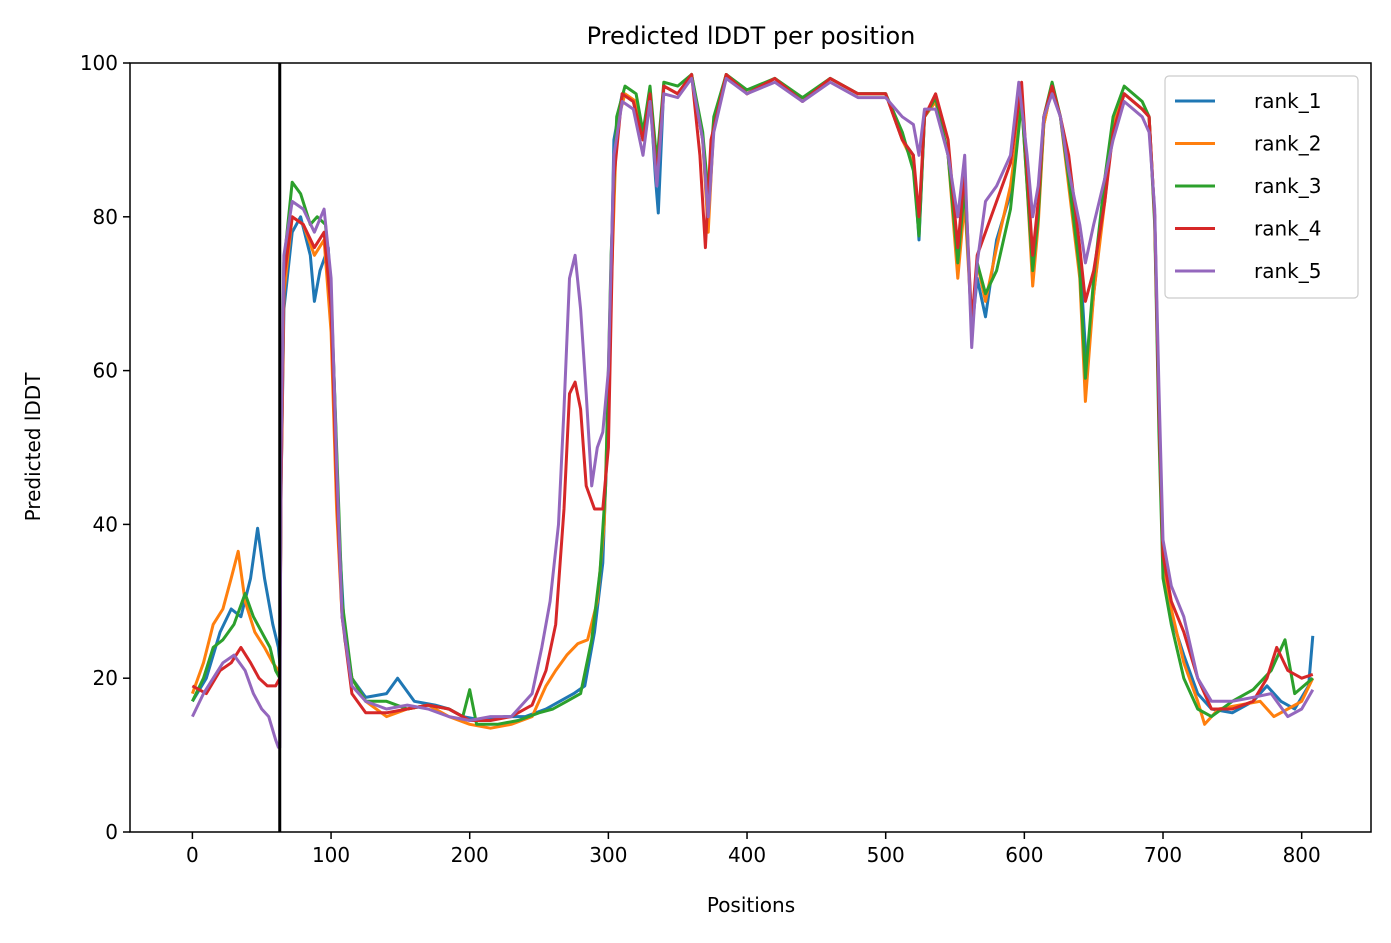 This screenshot has height=943, width=1391. I want to click on x-tick-label: 400, so click(747, 855).